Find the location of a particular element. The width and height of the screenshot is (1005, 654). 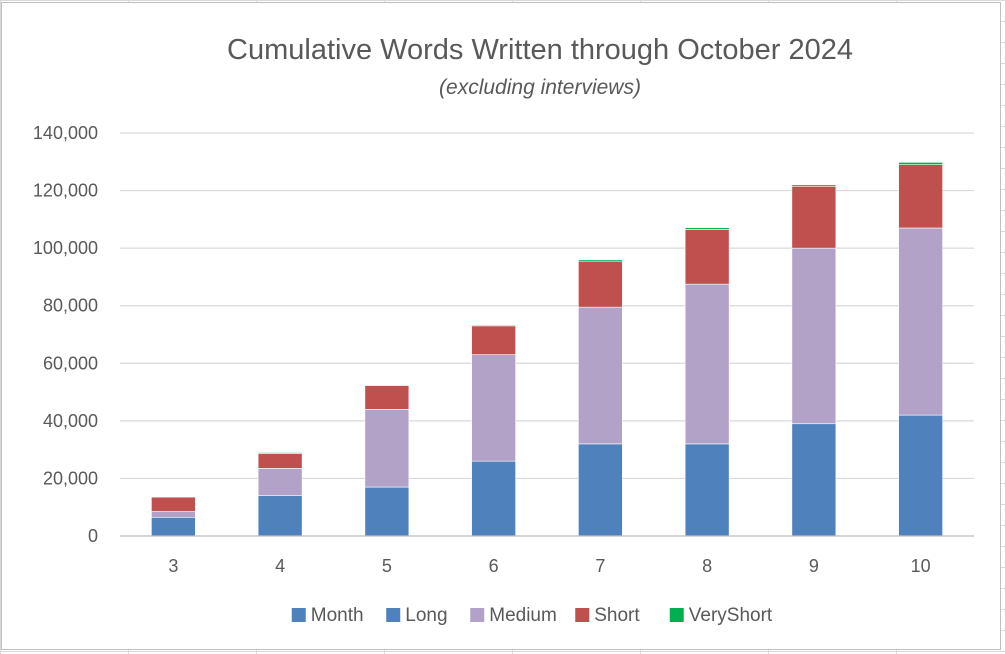

legend-label: Short is located at coordinates (617, 615).